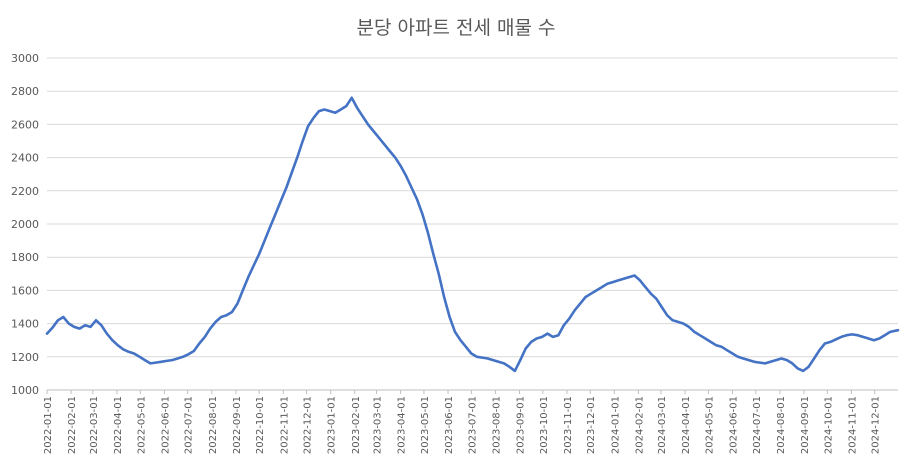  Describe the element at coordinates (521, 425) in the screenshot. I see `x-tick-label: 2023-09-01` at that location.